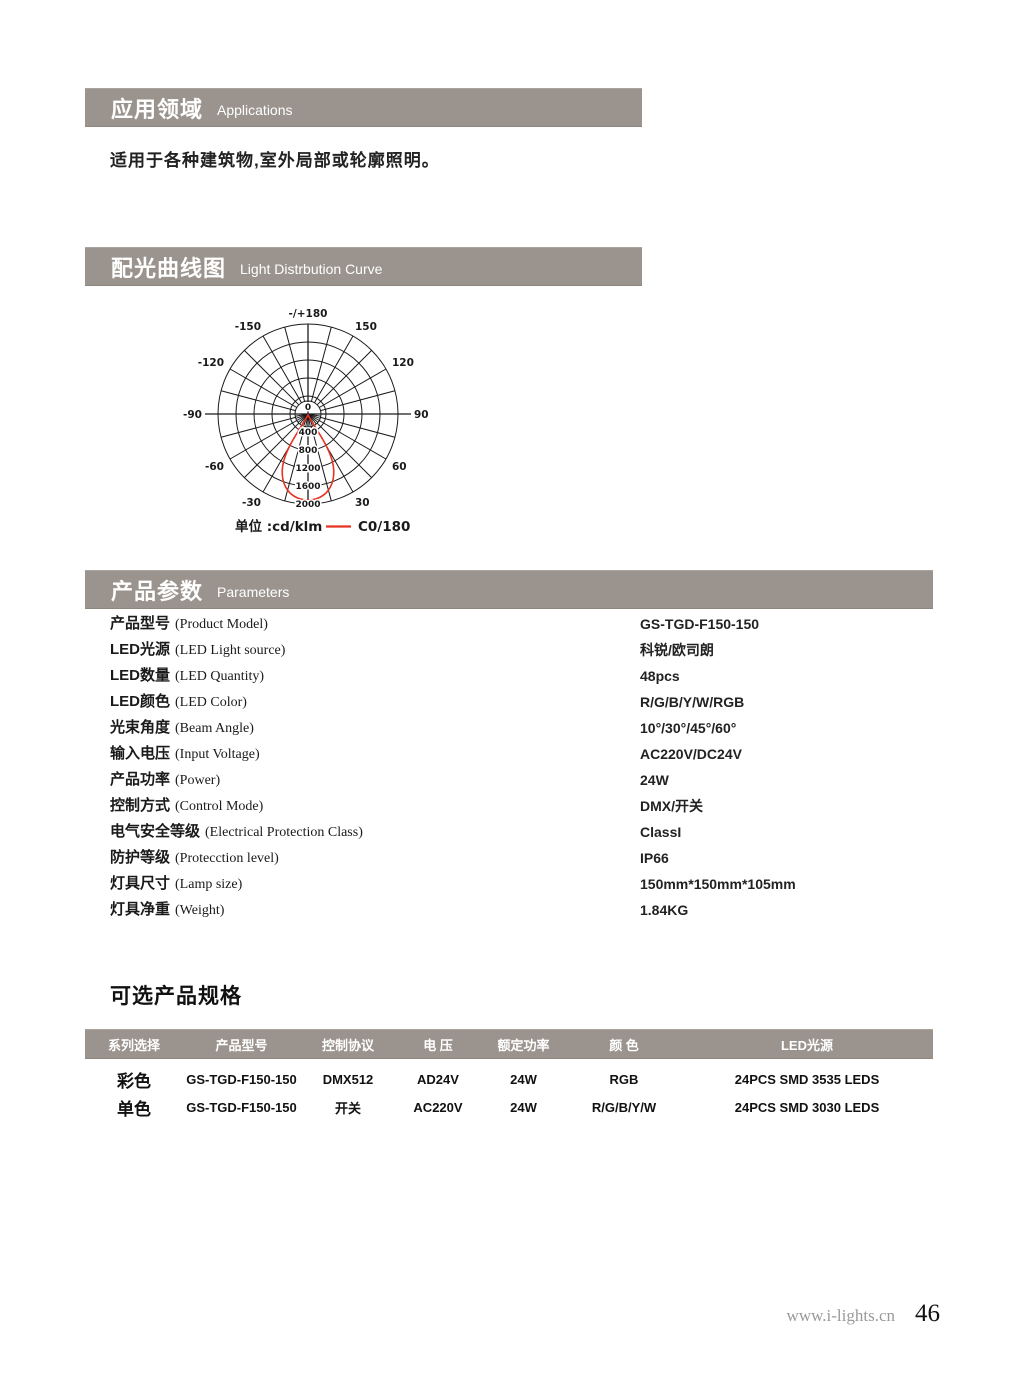 The width and height of the screenshot is (1021, 1375). Describe the element at coordinates (140, 805) in the screenshot. I see `param-label-cn: 控制方式` at that location.